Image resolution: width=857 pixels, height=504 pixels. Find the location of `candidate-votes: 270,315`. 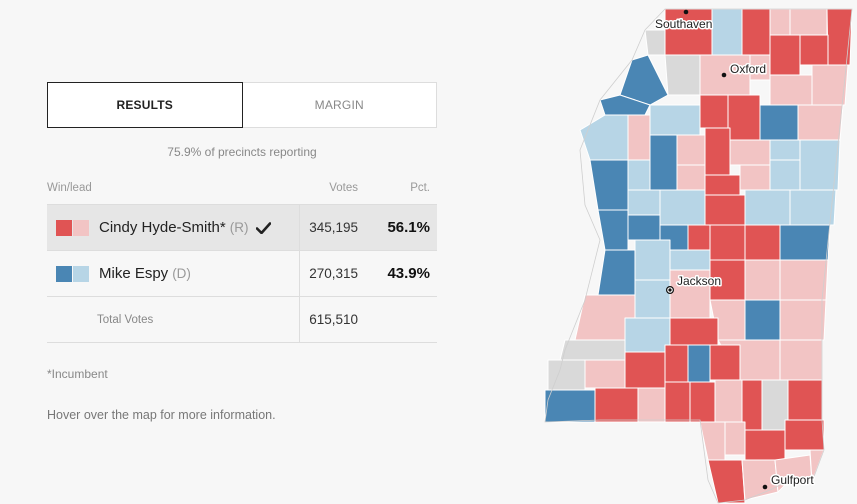

candidate-votes: 270,315 is located at coordinates (333, 273).